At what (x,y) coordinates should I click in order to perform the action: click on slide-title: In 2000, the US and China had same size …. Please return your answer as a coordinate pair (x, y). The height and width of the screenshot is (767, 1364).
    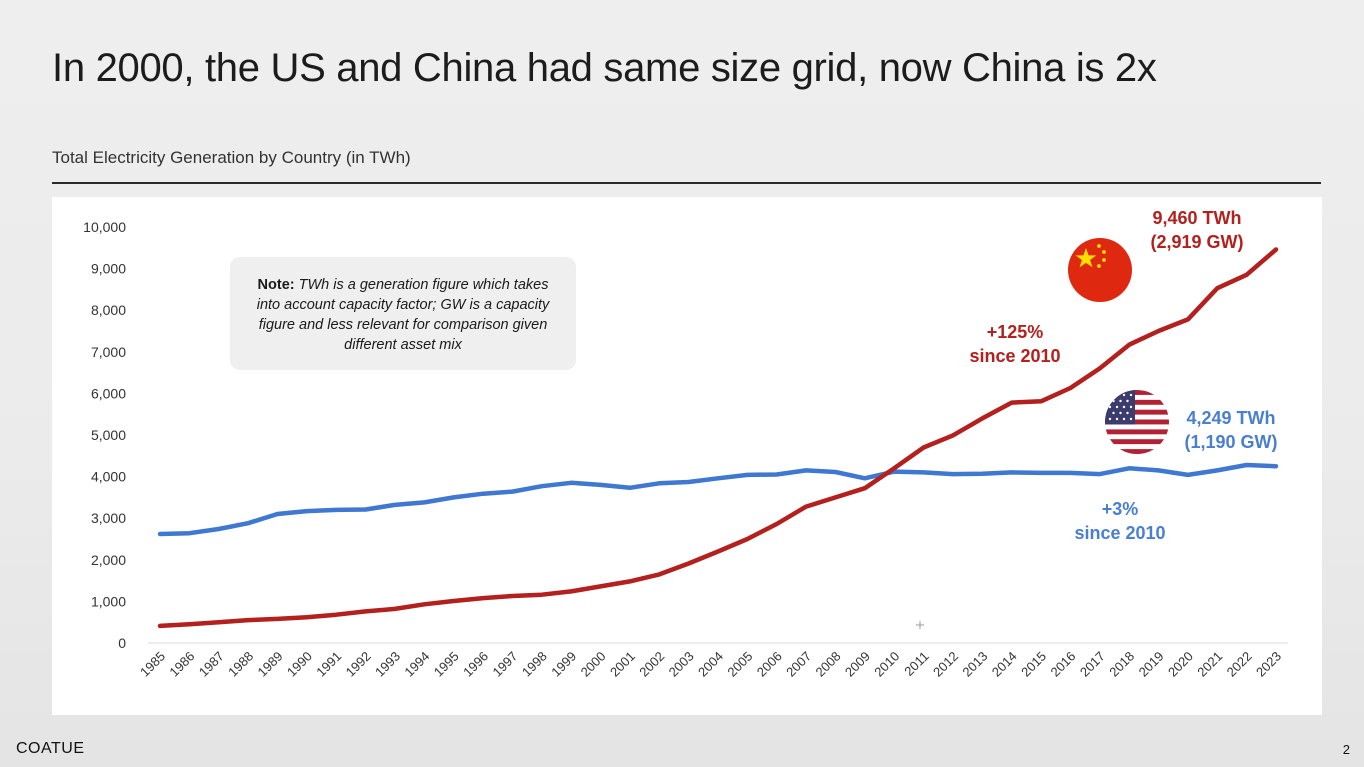
    Looking at the image, I should click on (604, 68).